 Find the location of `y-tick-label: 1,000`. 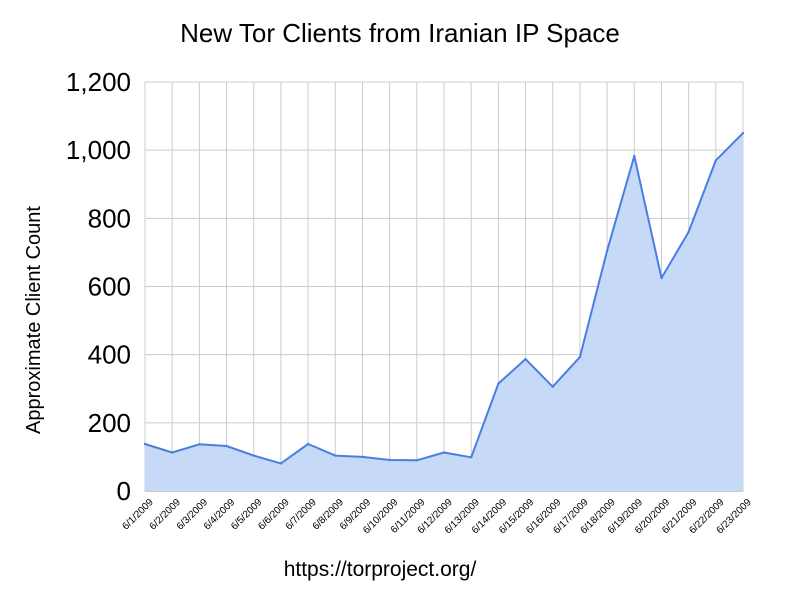

y-tick-label: 1,000 is located at coordinates (98, 150).